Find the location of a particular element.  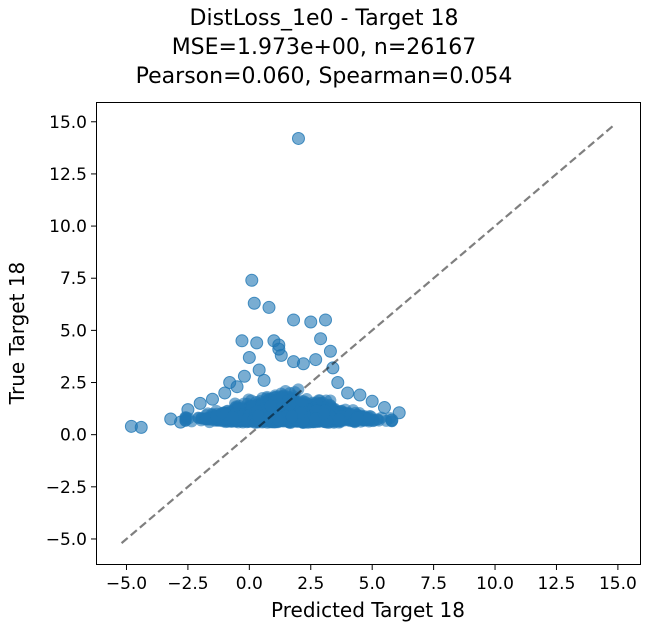

y-axis-ticks: −5.0 −2.5 0.0 2.5 5.0 7.5 10.0 12.5 15.0 is located at coordinates (71, 331).